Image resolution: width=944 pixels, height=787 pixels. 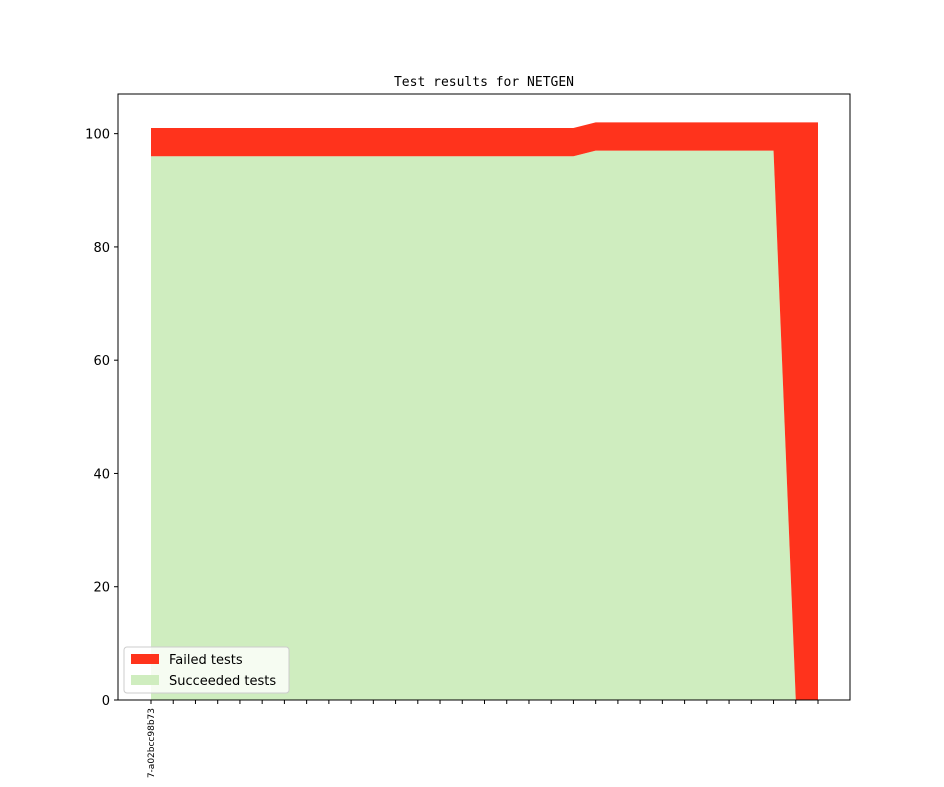 I want to click on y-tick-label: 60, so click(x=101, y=361).